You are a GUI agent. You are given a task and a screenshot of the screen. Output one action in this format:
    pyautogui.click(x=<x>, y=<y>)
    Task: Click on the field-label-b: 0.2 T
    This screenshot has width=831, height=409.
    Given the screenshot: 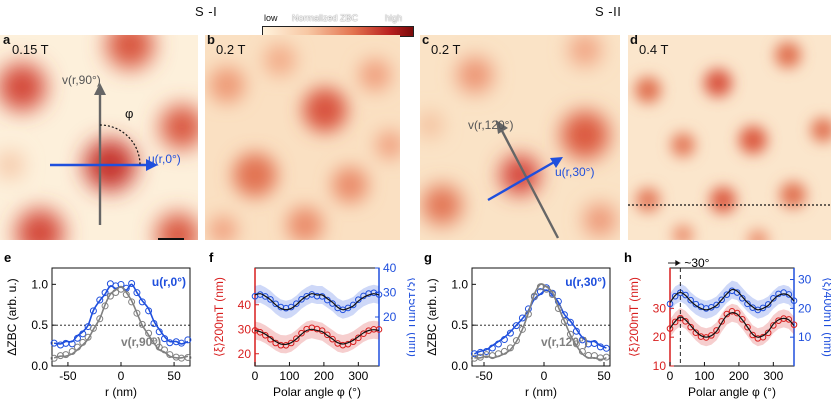 What is the action you would take?
    pyautogui.click(x=231, y=49)
    